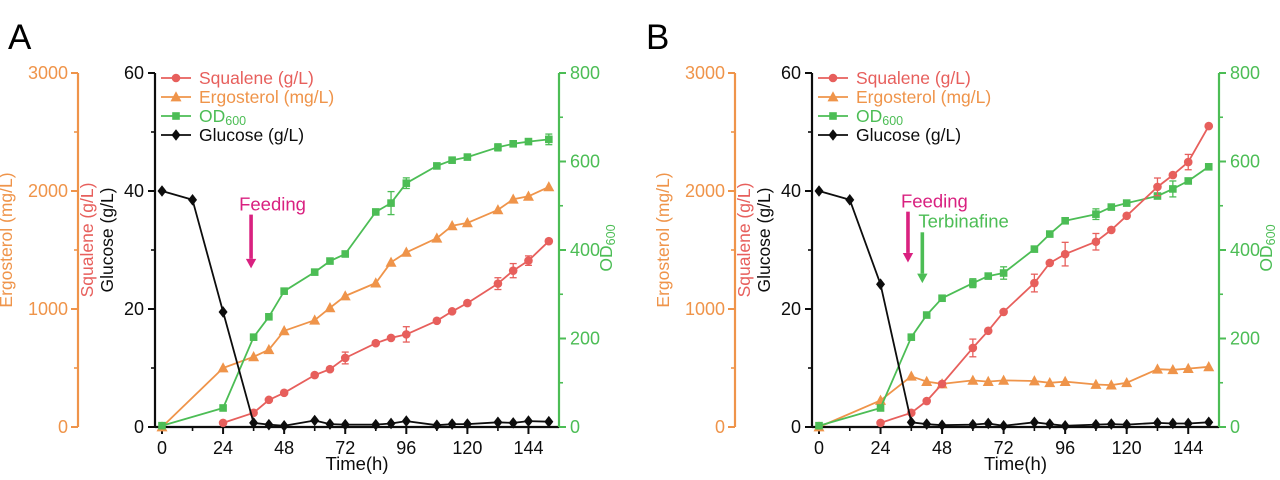  Describe the element at coordinates (1245, 339) in the screenshot. I see `od600-tick-label: 200` at that location.